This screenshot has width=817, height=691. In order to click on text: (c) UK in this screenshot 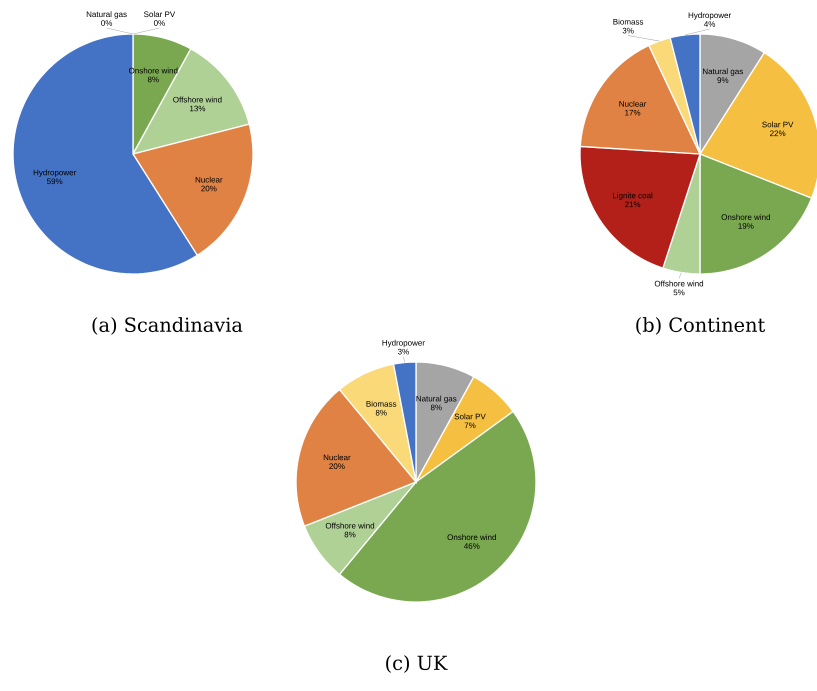, I will do `click(417, 664)`.